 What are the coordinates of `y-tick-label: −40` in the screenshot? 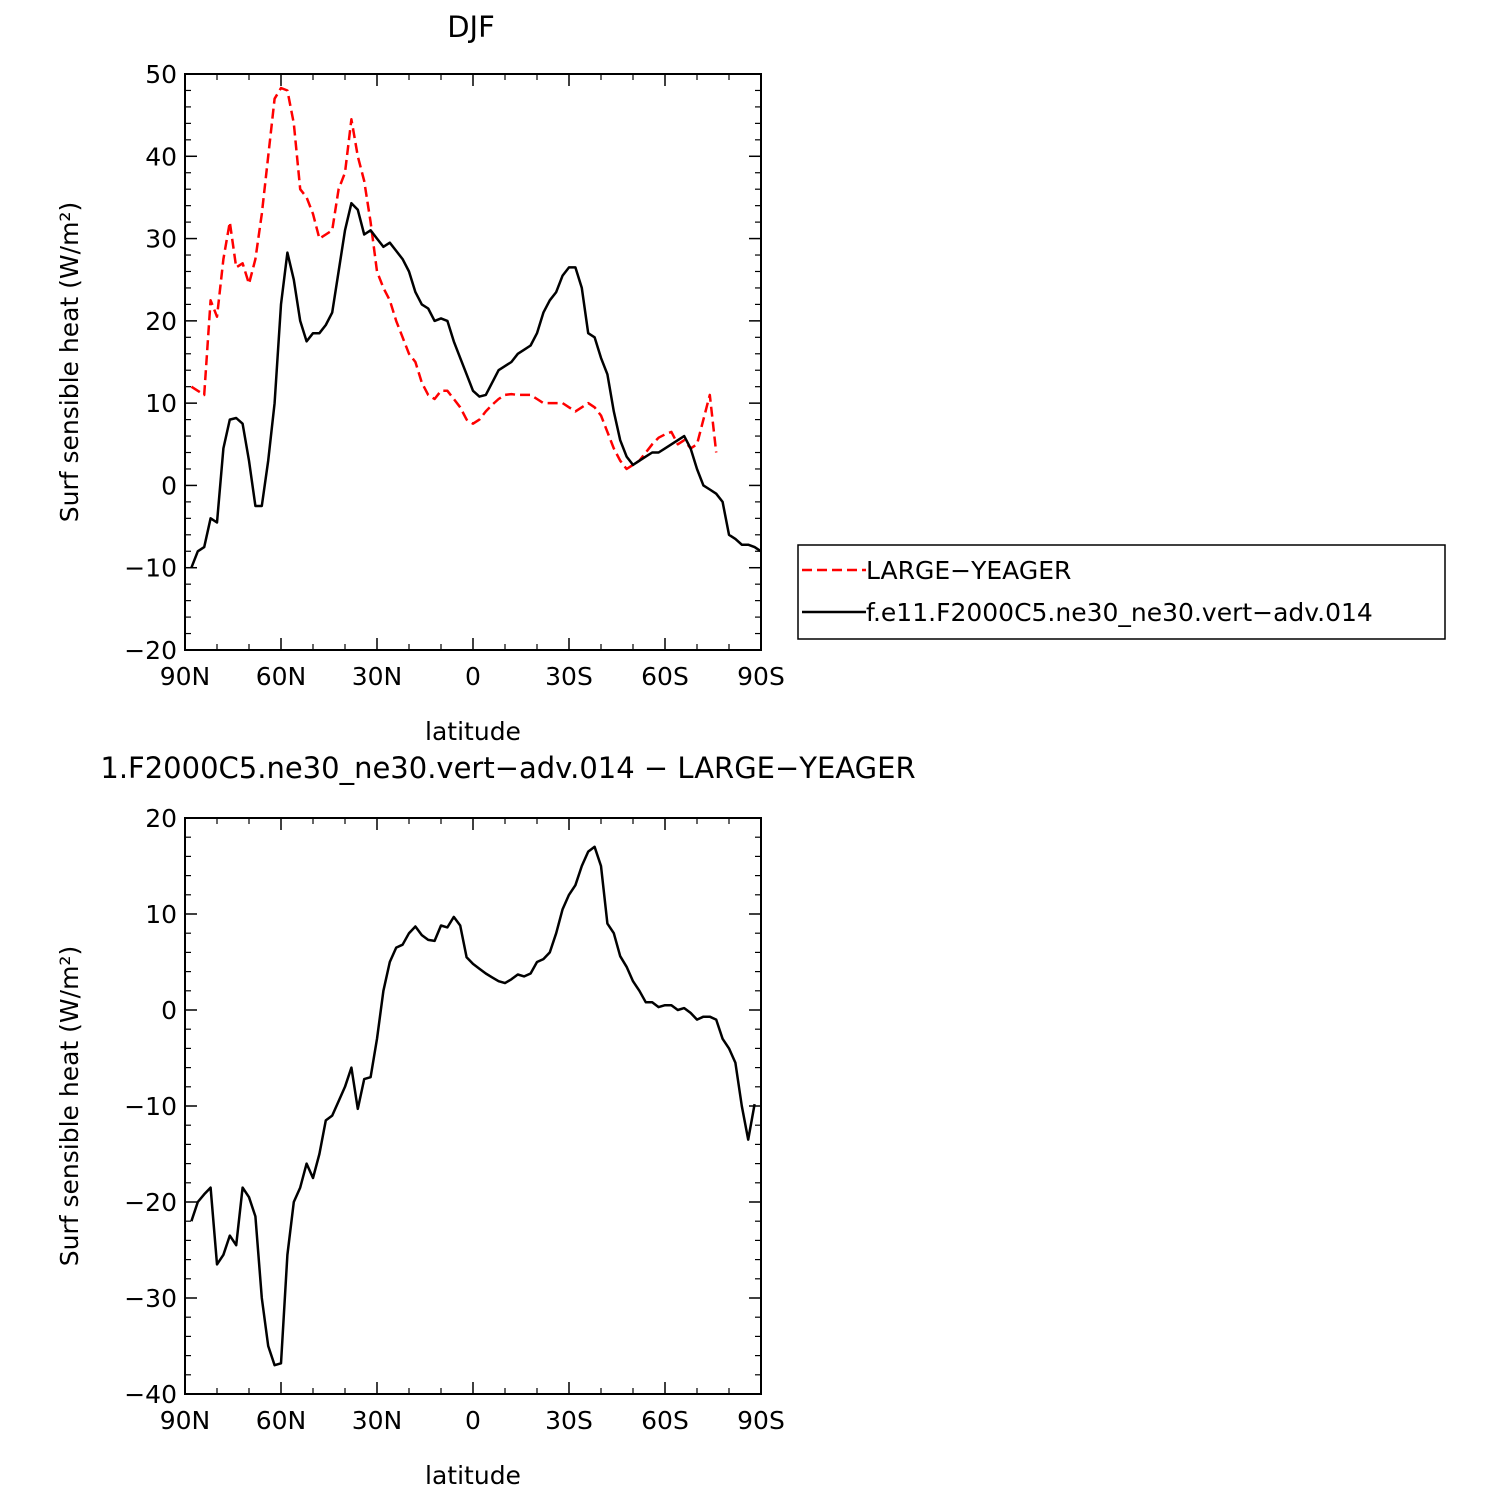 It's located at (150, 1394).